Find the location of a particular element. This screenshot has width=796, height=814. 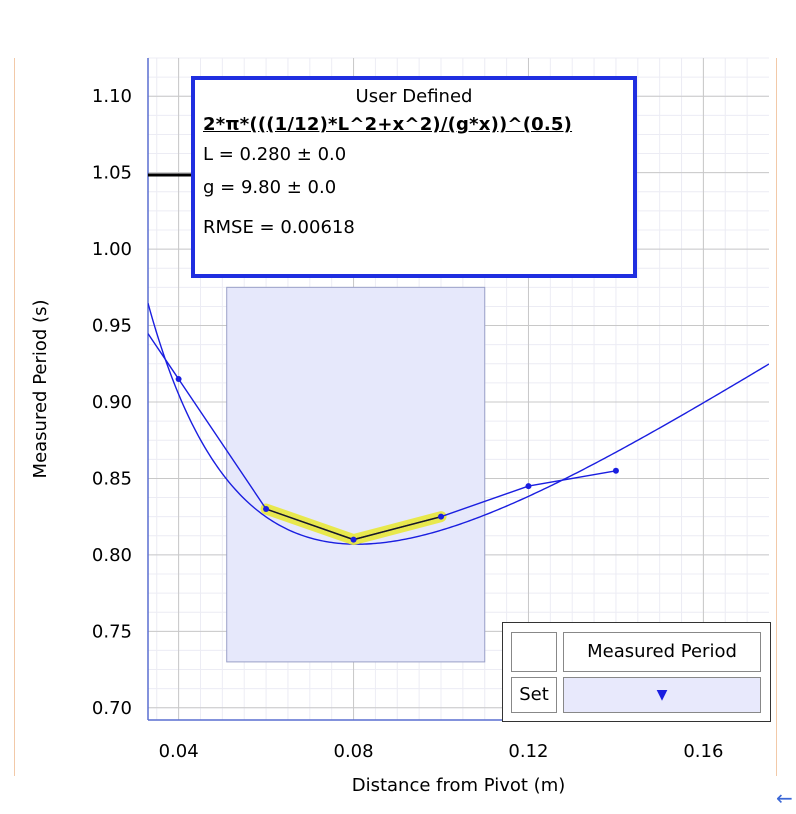

y-tick-label: 1.05 is located at coordinates (112, 173).